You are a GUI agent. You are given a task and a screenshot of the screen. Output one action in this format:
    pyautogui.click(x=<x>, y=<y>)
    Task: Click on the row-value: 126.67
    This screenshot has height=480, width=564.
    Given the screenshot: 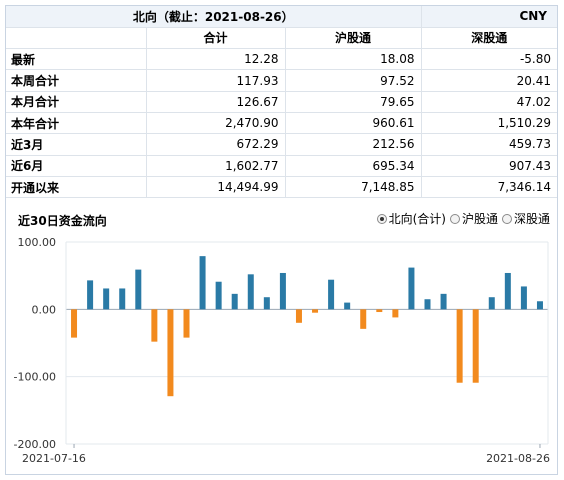 What is the action you would take?
    pyautogui.click(x=216, y=102)
    